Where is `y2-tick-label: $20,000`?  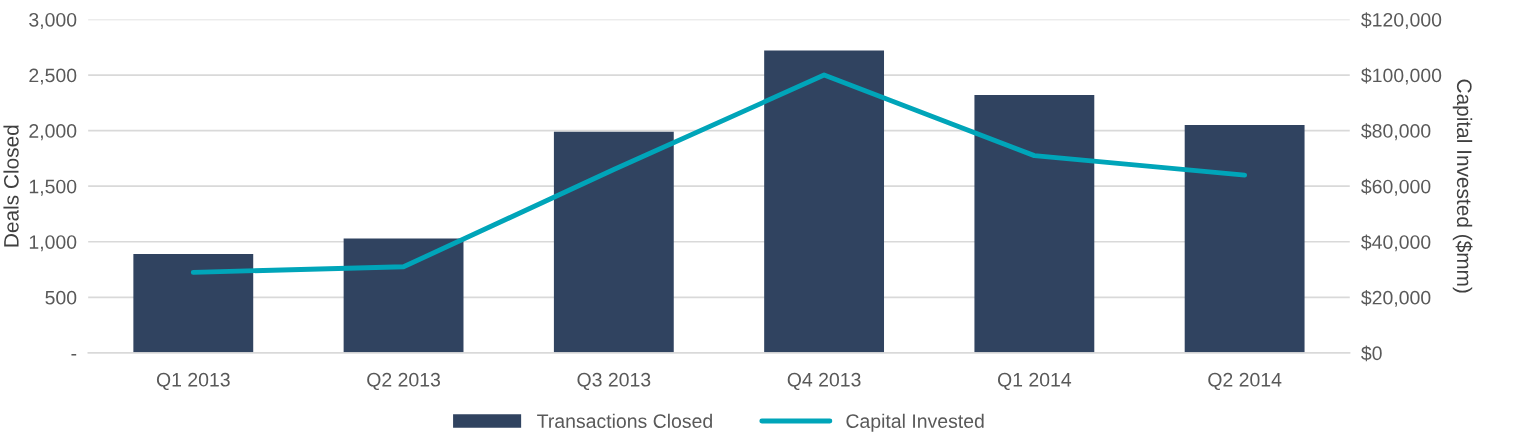 y2-tick-label: $20,000 is located at coordinates (1396, 298).